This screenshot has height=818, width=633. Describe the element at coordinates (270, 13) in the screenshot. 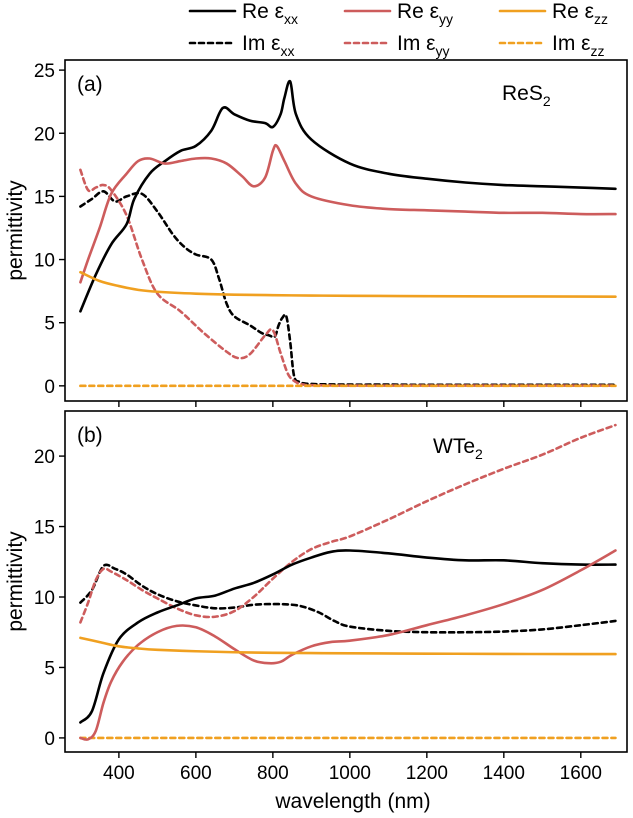

I see `legend-label-1: Re εxx` at that location.